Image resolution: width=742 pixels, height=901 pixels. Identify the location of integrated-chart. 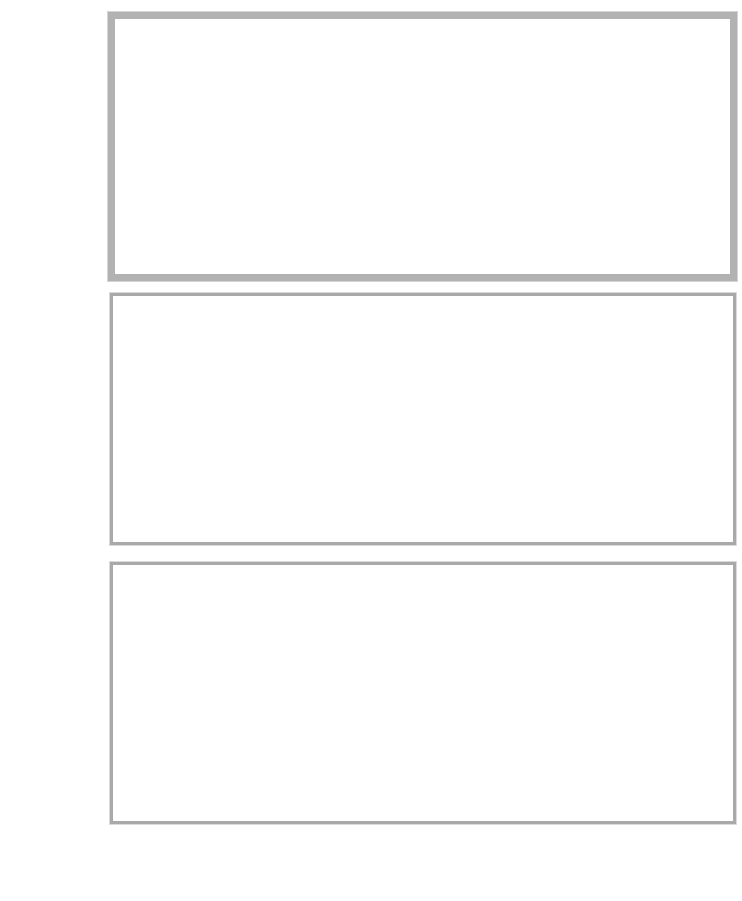
(263, 640).